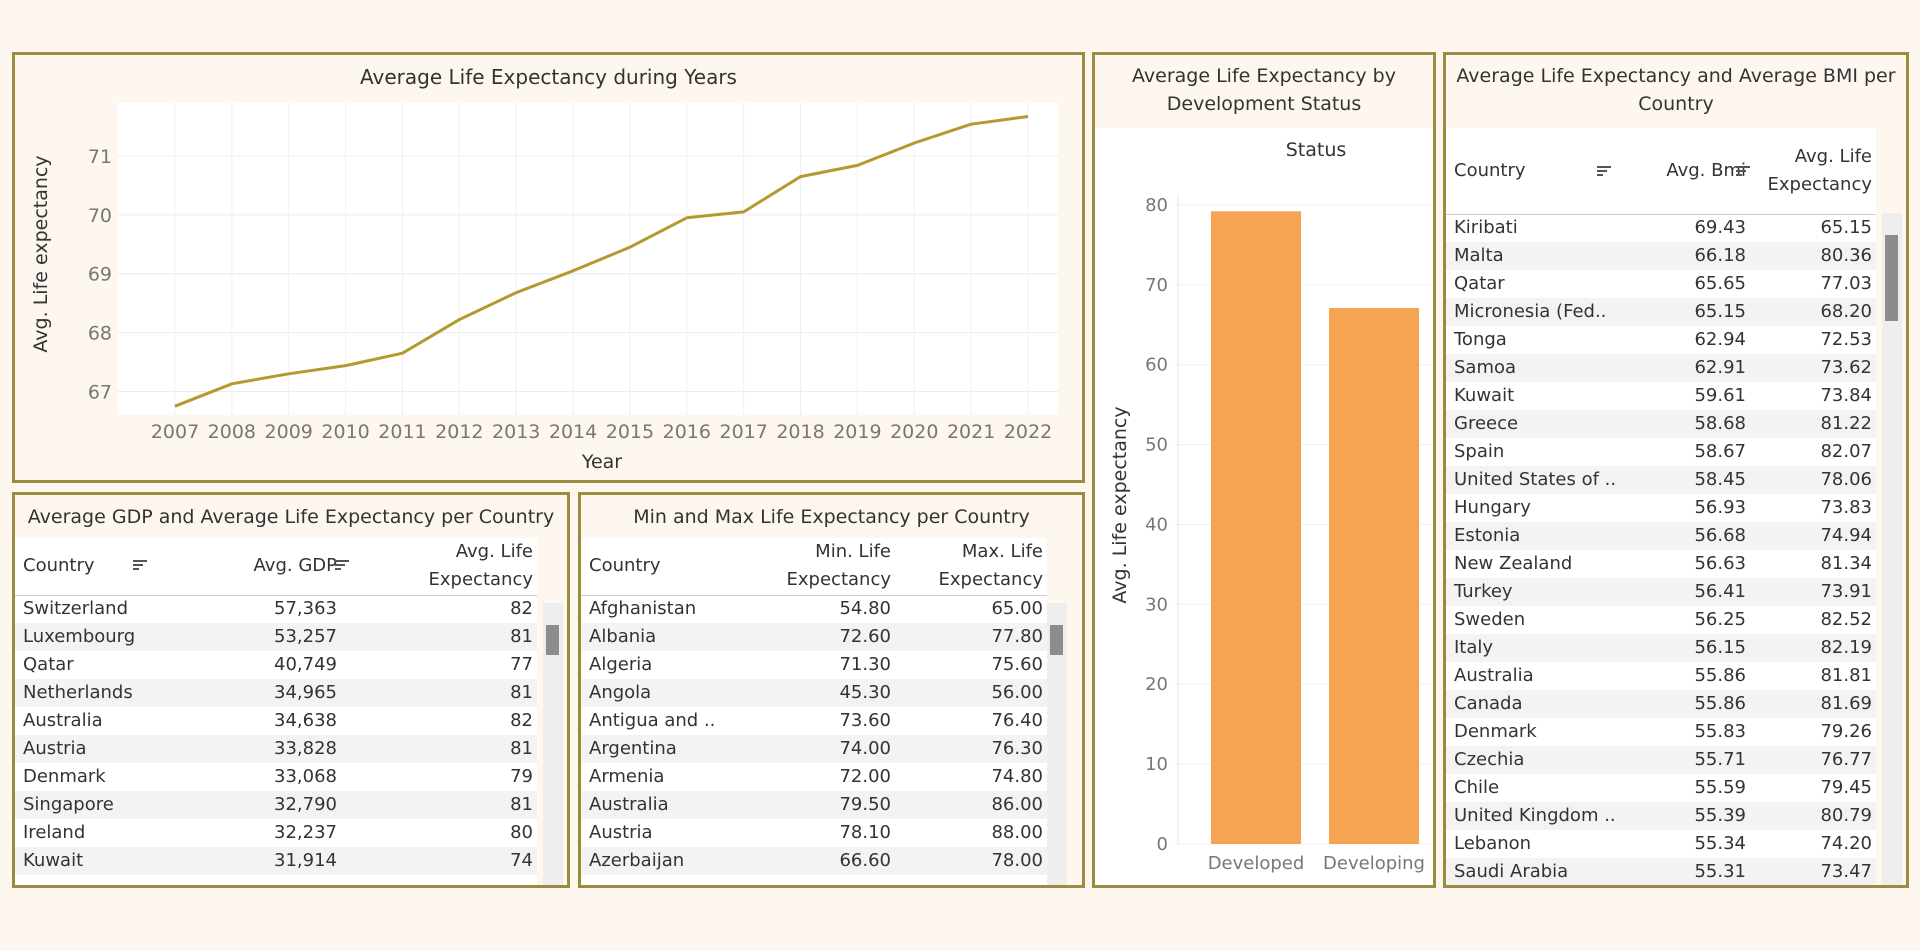  Describe the element at coordinates (1661, 396) in the screenshot. I see `table-row: Kuwait 59.61 73.84` at that location.